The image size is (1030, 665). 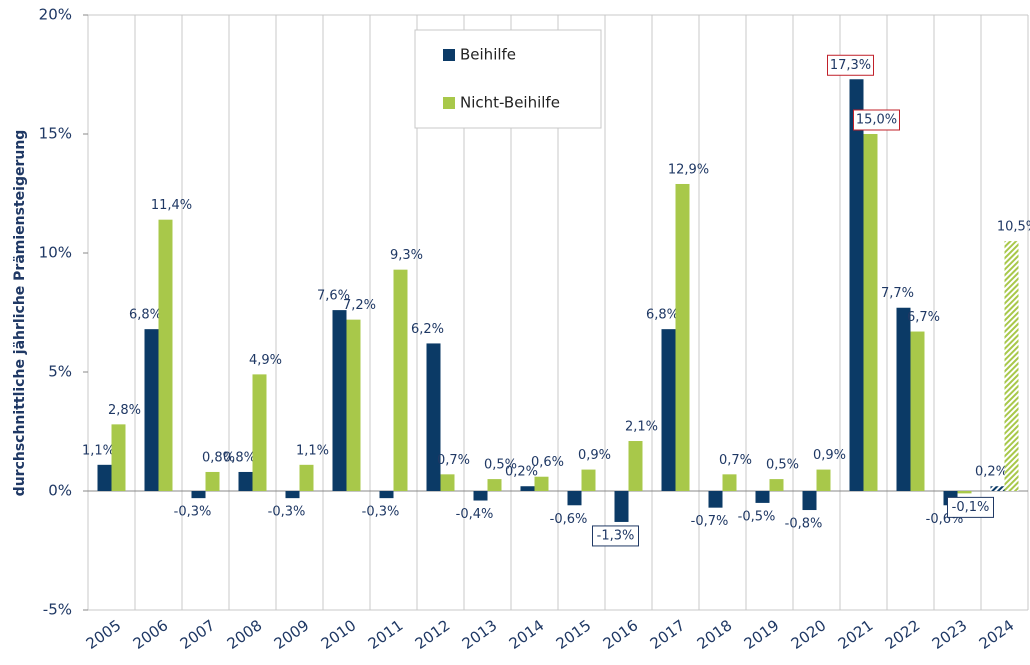 I want to click on x-tick-label: 2022, so click(x=903, y=634).